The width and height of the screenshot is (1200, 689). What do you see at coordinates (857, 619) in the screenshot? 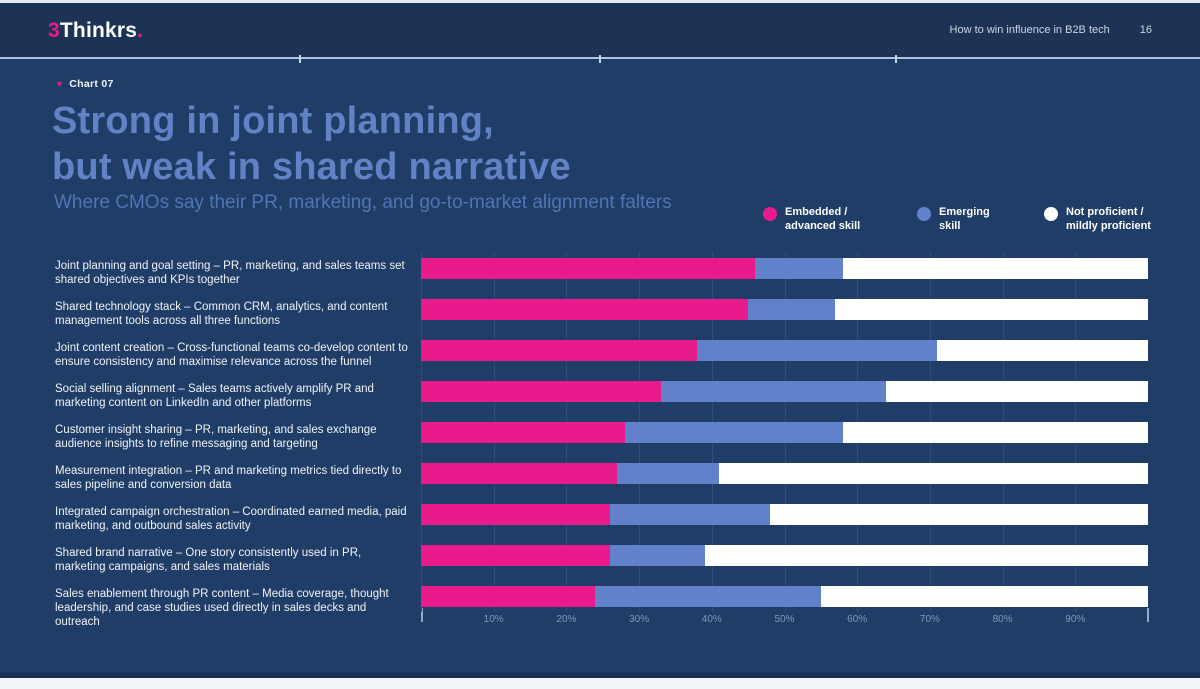
I see `axis-tick-label: 60%` at bounding box center [857, 619].